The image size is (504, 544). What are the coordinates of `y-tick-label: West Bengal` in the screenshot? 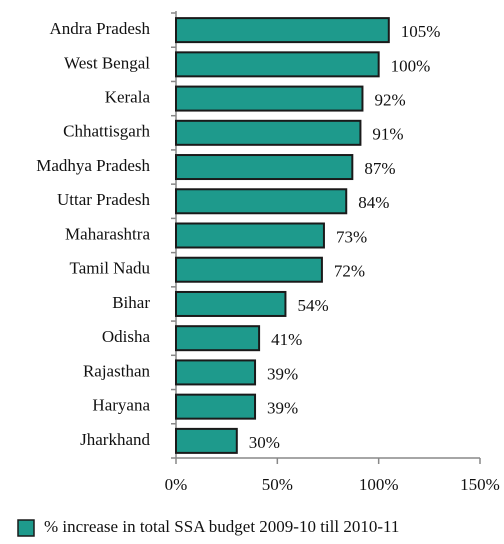 It's located at (107, 62).